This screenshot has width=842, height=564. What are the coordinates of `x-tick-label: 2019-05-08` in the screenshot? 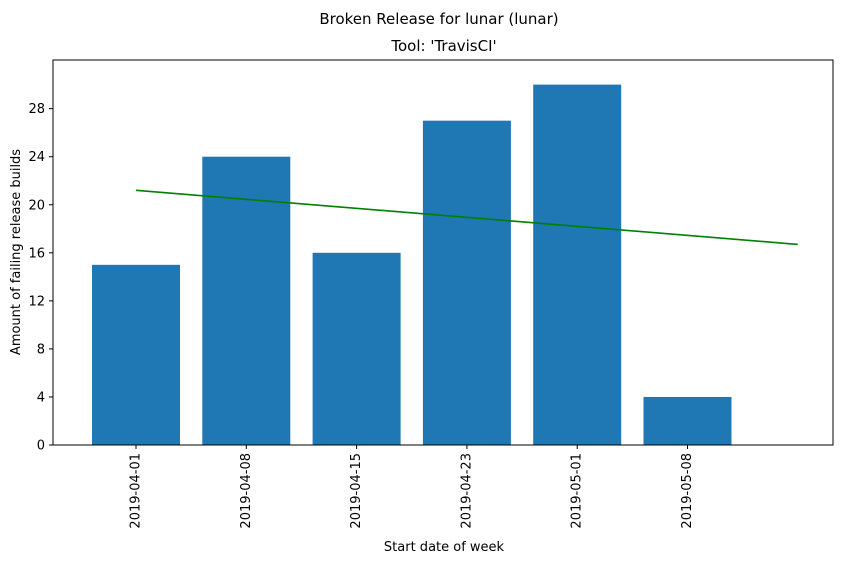 It's located at (687, 491).